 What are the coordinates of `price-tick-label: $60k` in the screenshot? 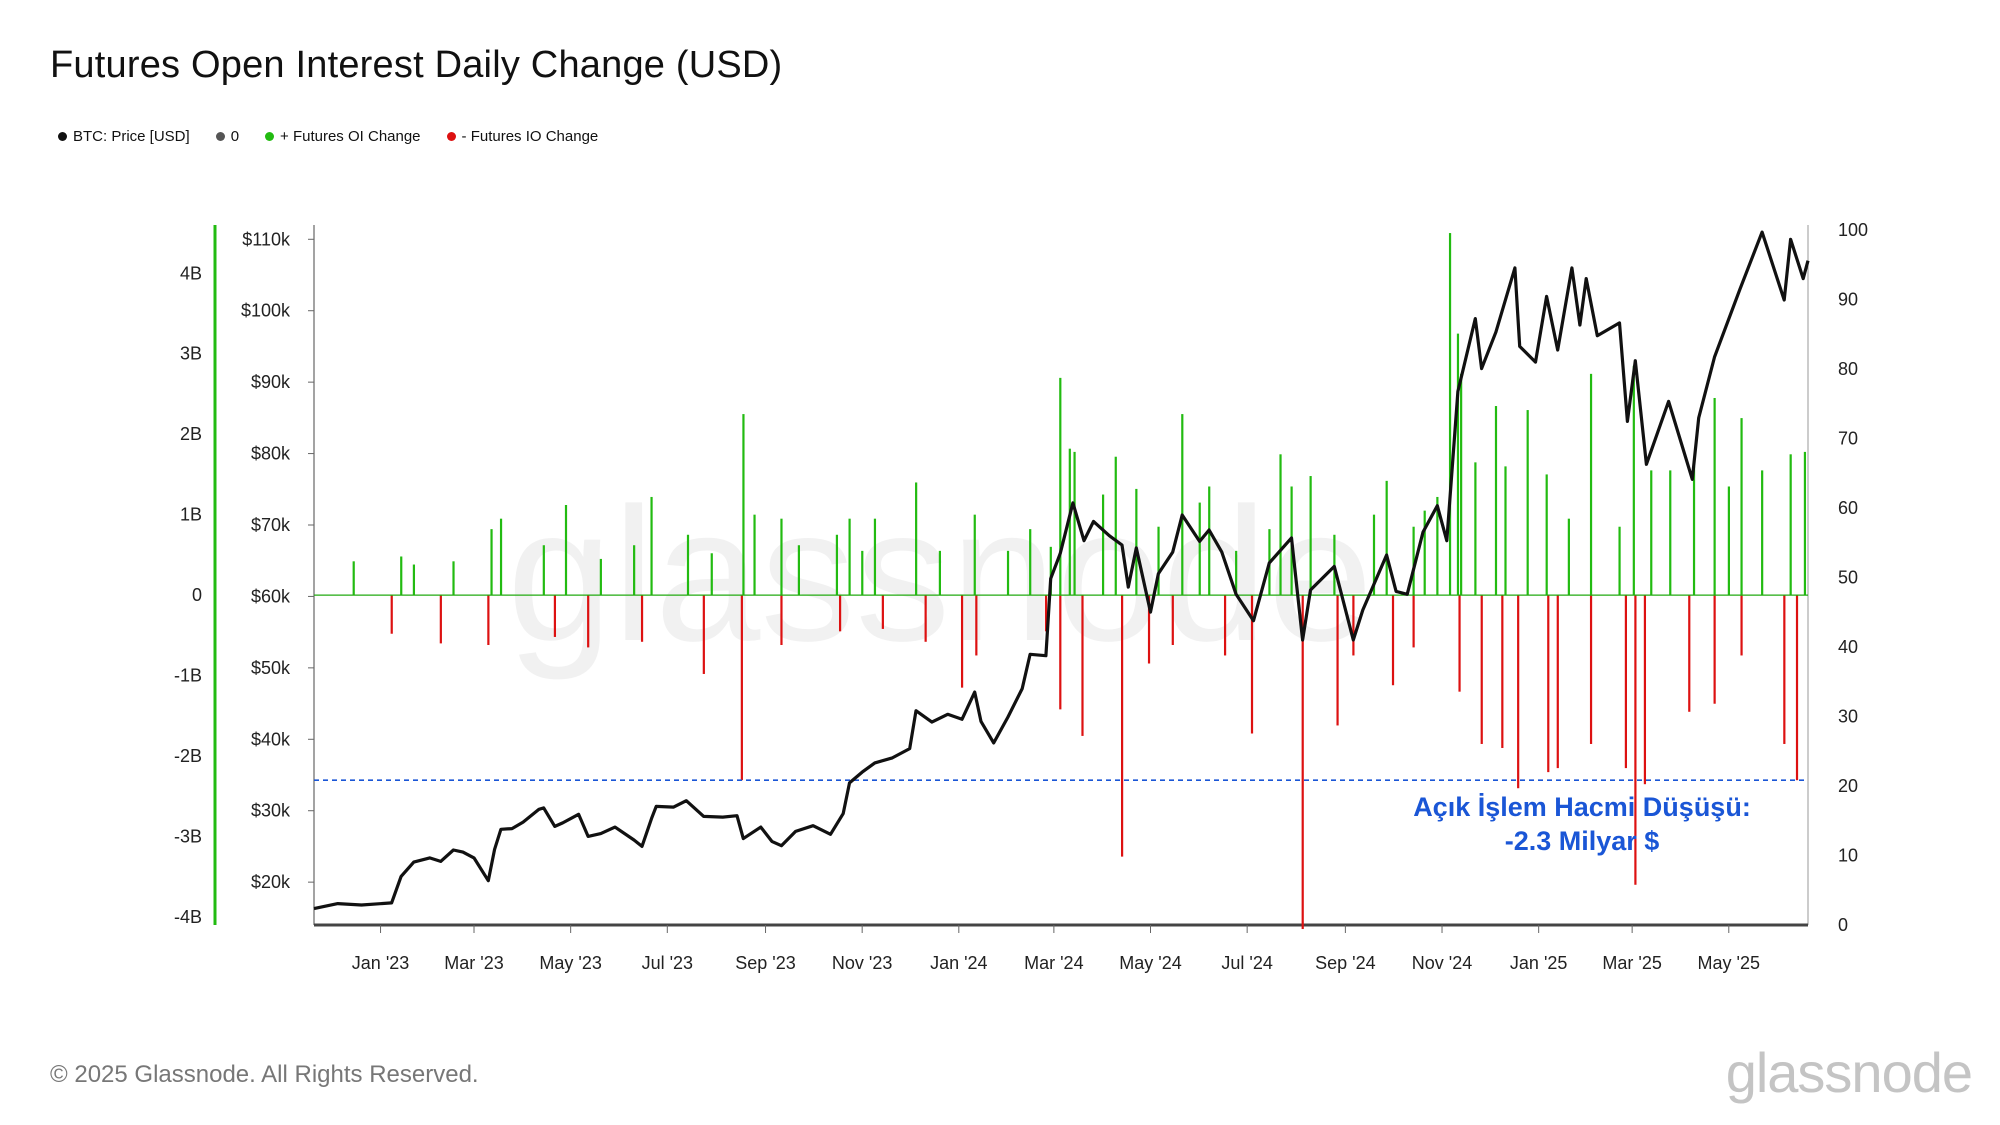 It's located at (271, 596).